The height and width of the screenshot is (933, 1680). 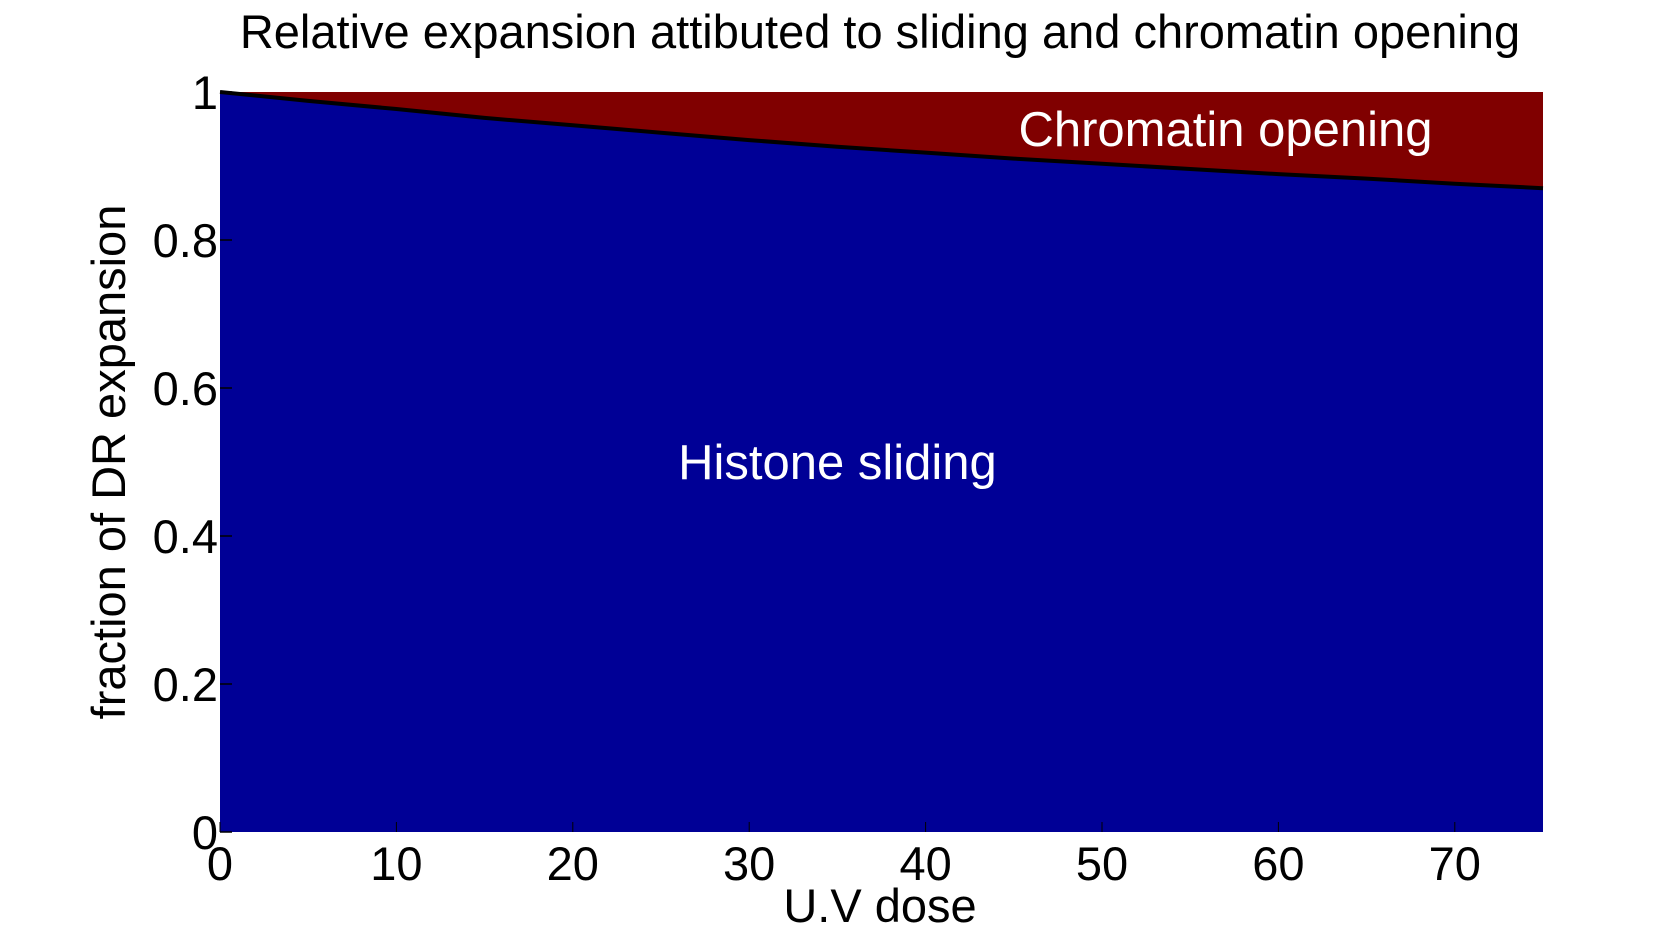 What do you see at coordinates (185, 536) in the screenshot?
I see `y-tick-label: 0.4` at bounding box center [185, 536].